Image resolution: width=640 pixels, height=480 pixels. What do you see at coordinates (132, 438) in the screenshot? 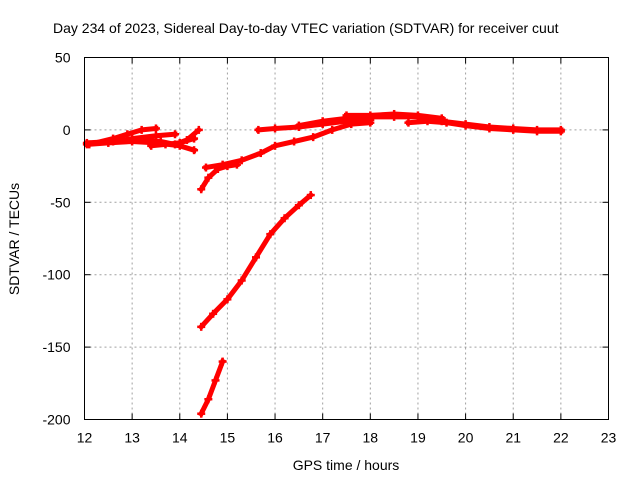
I see `x-tick-label: 13` at bounding box center [132, 438].